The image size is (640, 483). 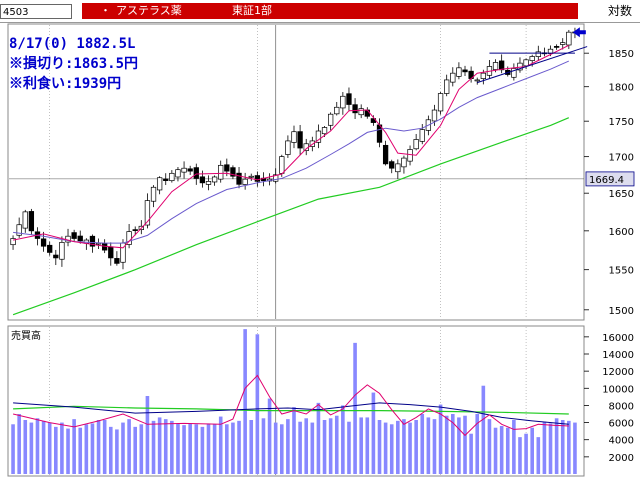 What do you see at coordinates (618, 372) in the screenshot?
I see `volume-tick-label: 12000` at bounding box center [618, 372].